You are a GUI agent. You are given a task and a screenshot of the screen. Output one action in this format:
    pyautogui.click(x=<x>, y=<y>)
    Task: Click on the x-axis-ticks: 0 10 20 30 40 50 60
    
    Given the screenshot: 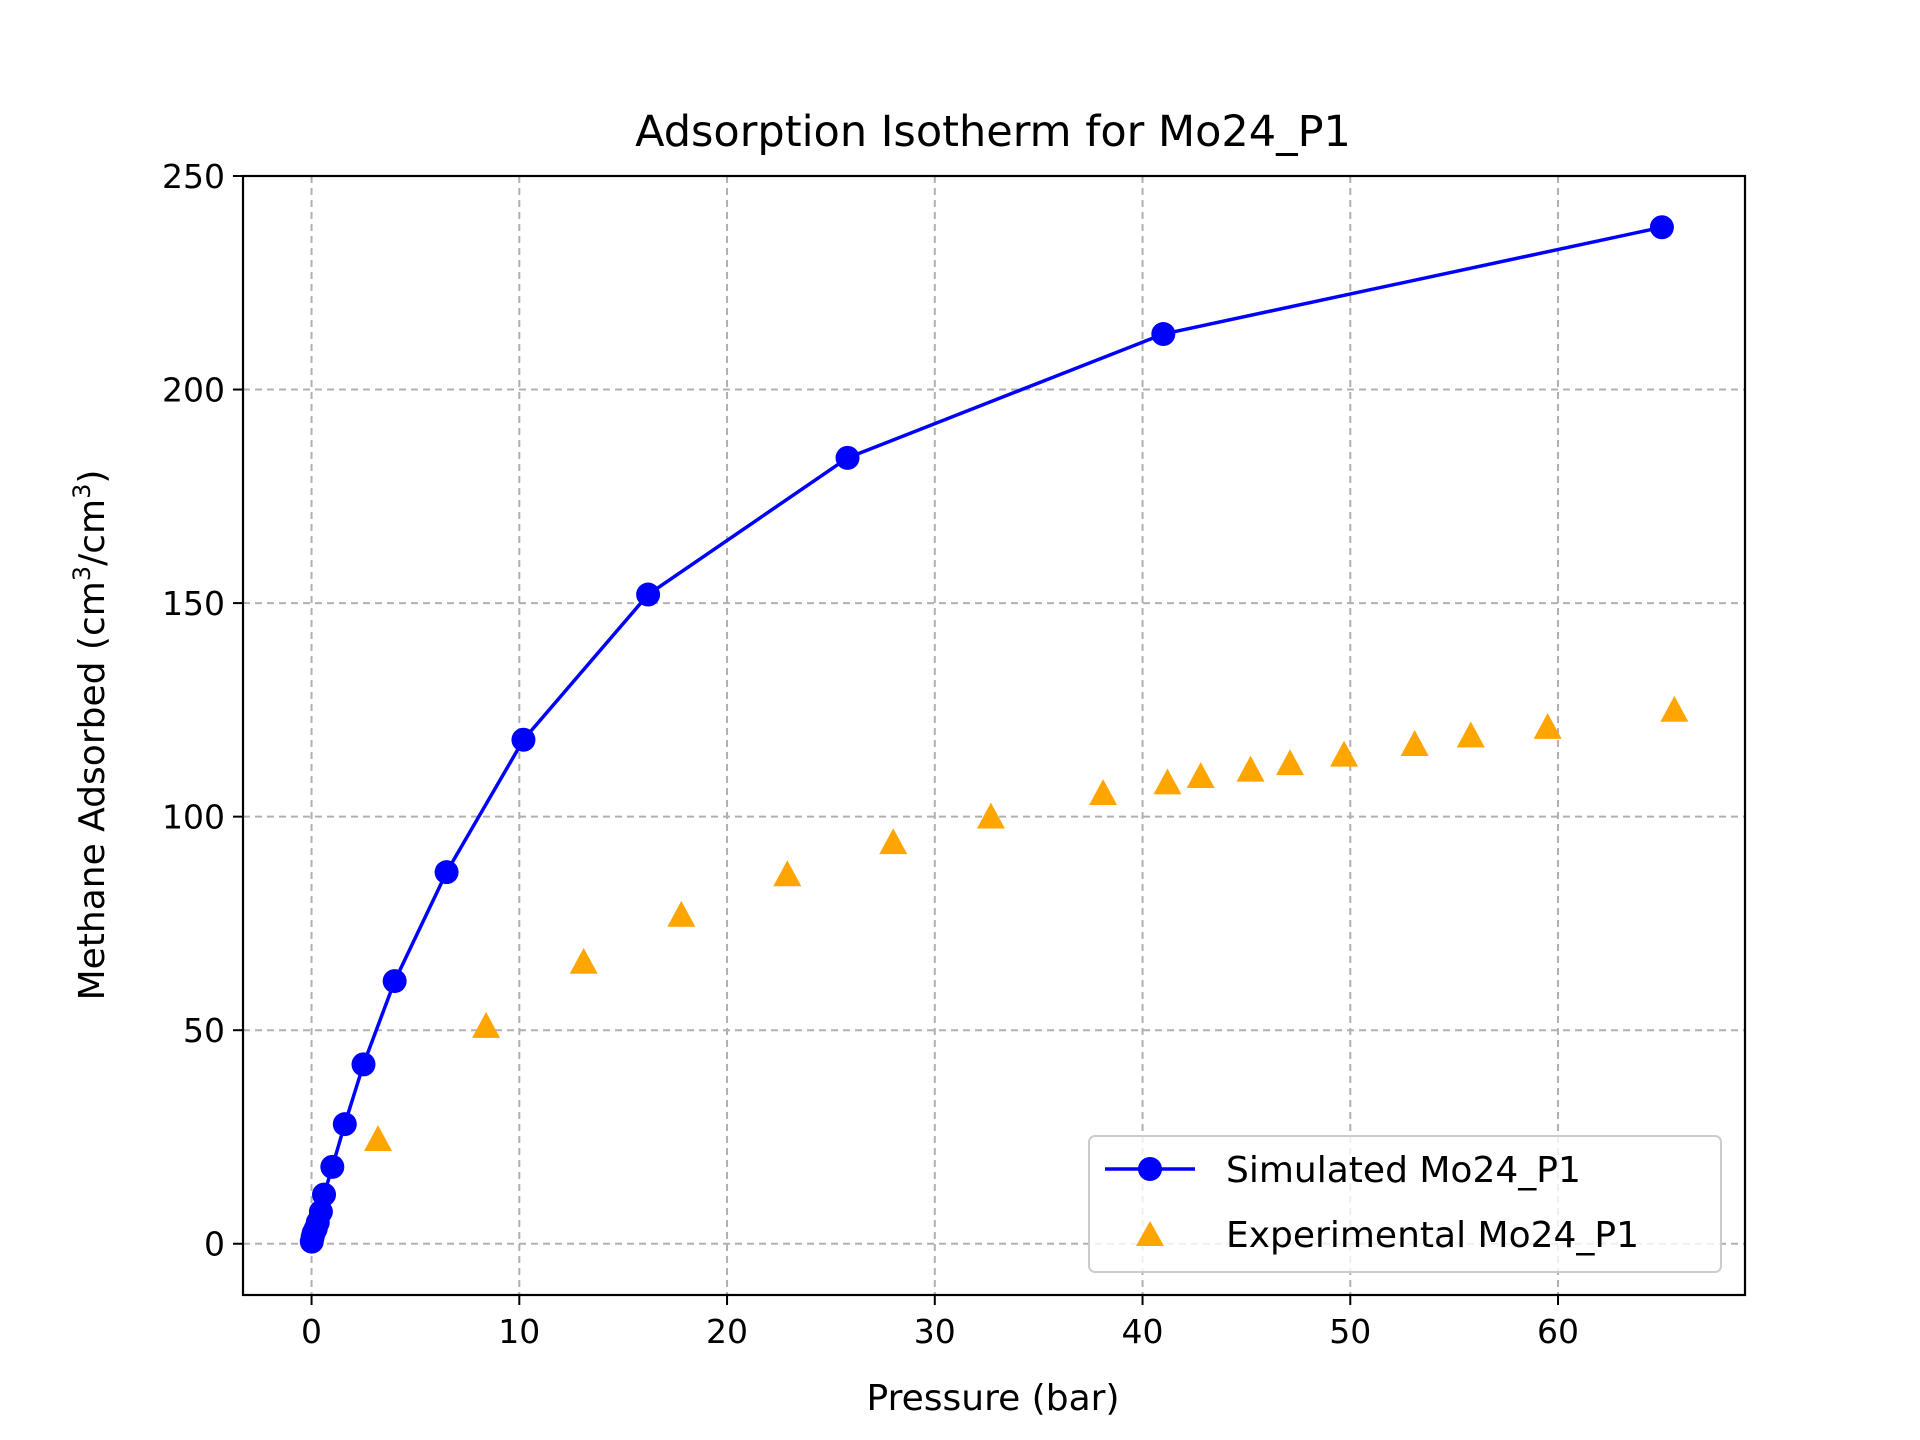 What is the action you would take?
    pyautogui.click(x=940, y=1323)
    